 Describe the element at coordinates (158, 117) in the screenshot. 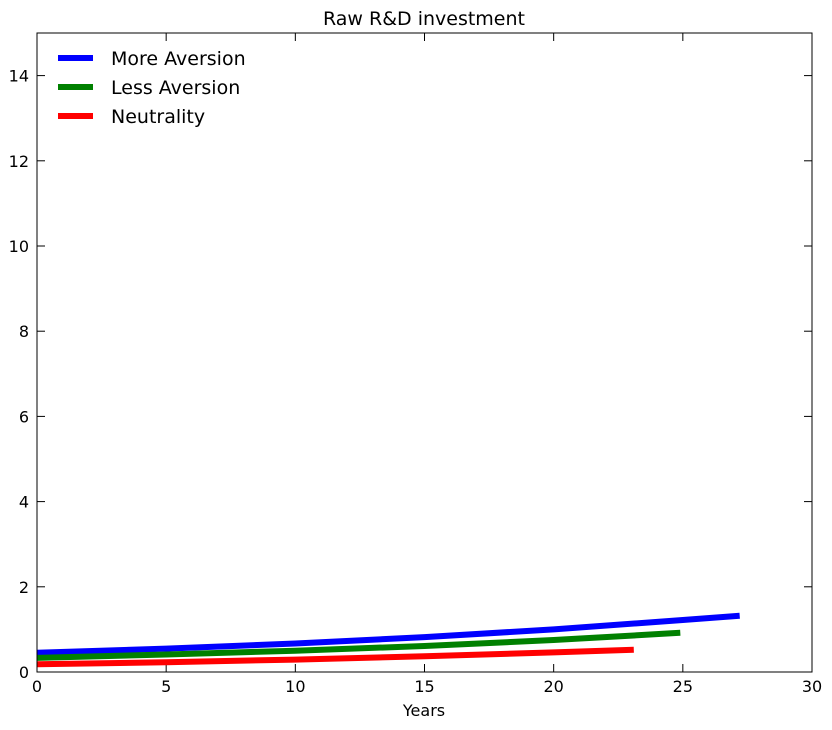

I see `legend-label-2: Neutrality` at that location.